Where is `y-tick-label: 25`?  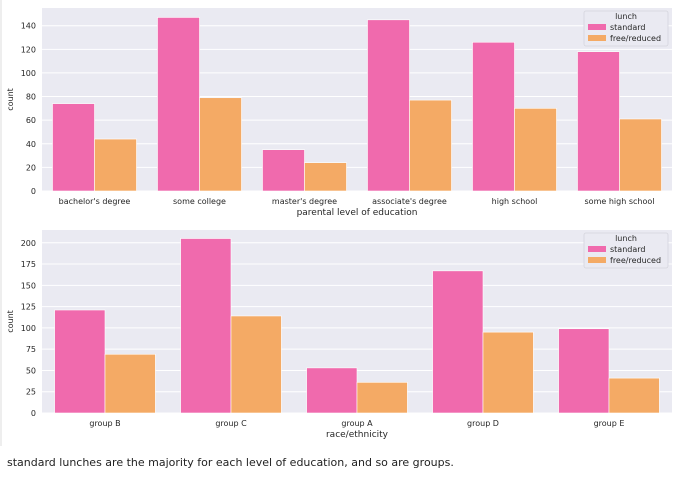
y-tick-label: 25 is located at coordinates (31, 392).